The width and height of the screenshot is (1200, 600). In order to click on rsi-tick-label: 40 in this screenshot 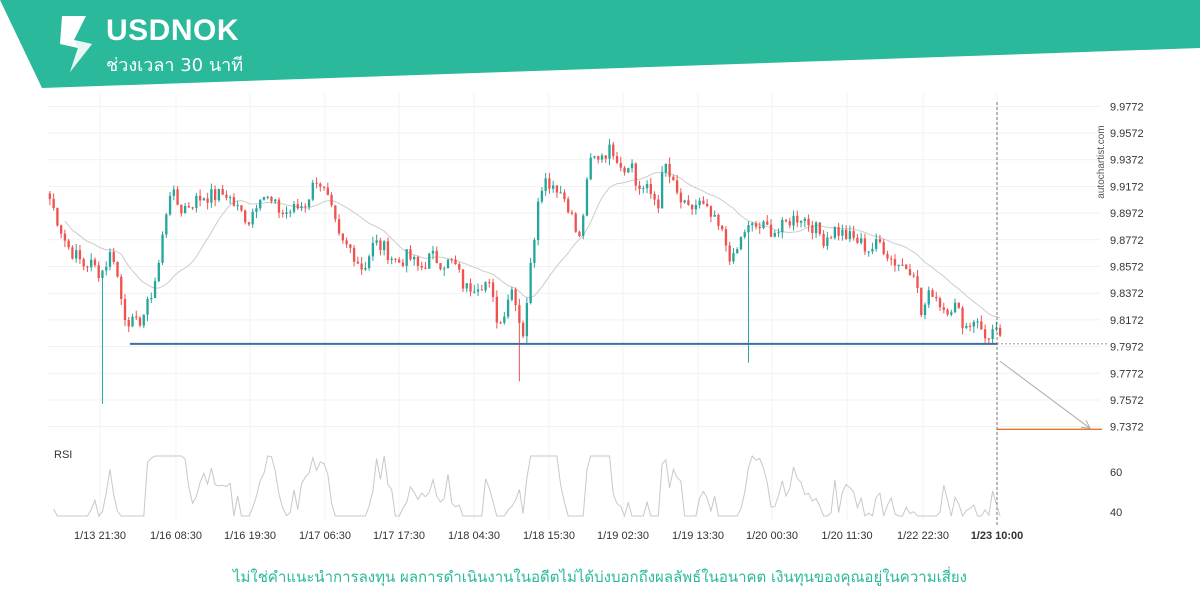, I will do `click(1116, 513)`.